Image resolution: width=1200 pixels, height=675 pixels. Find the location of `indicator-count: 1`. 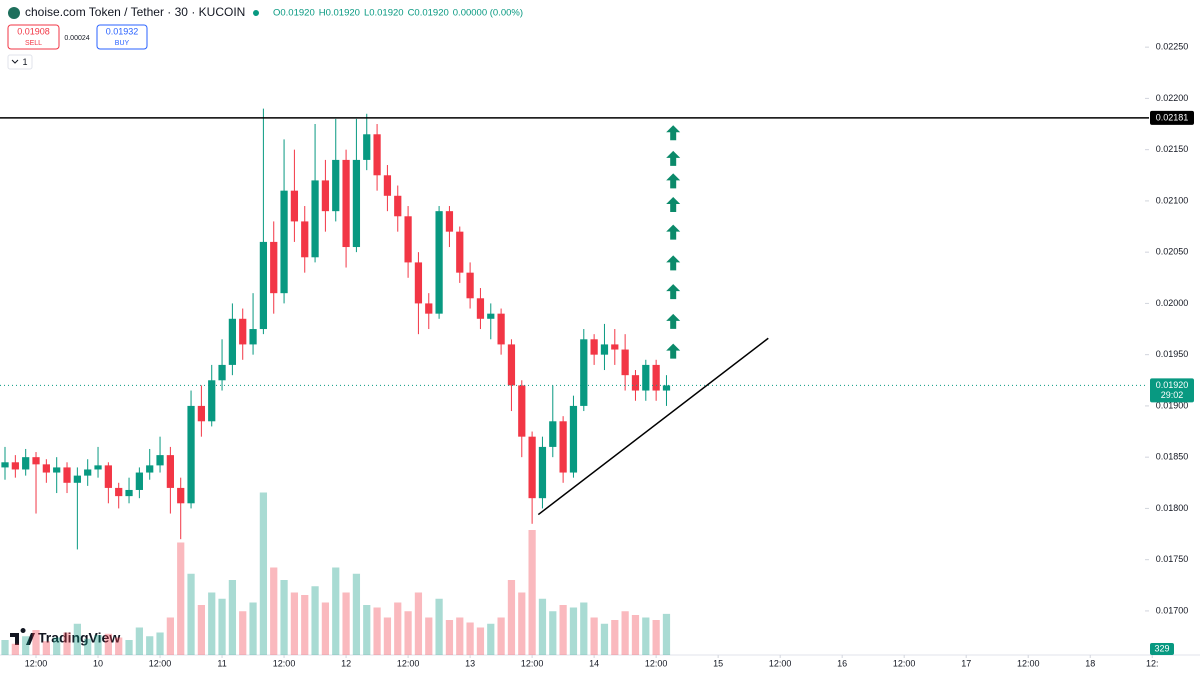

indicator-count: 1 is located at coordinates (24, 62).